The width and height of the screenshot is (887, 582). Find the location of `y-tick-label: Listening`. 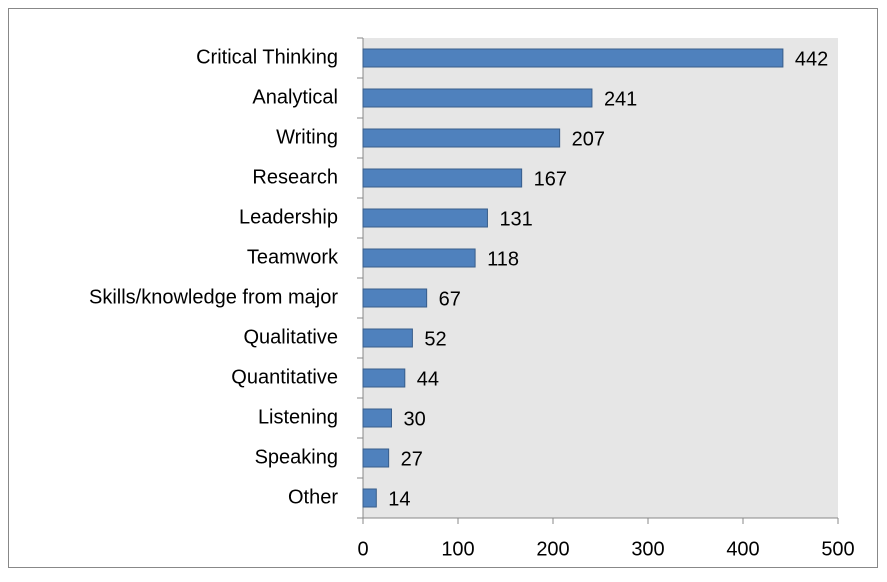

y-tick-label: Listening is located at coordinates (298, 417).